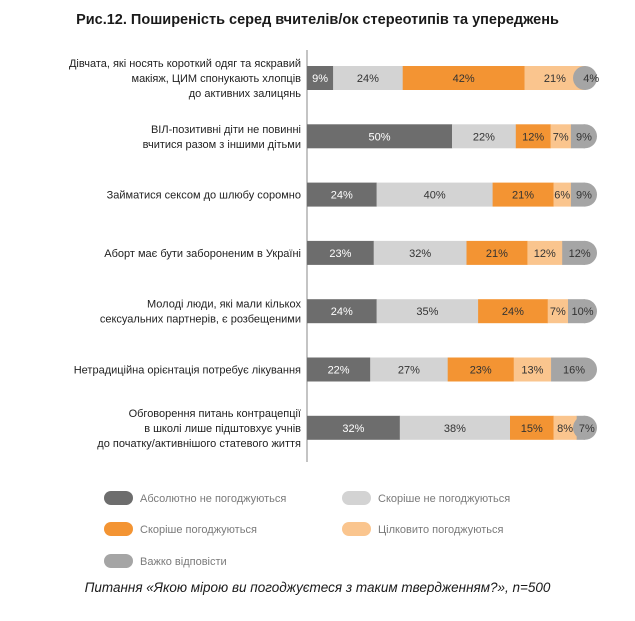 This screenshot has width=635, height=621. What do you see at coordinates (200, 320) in the screenshot?
I see `category-label: сексуальних партнерів, є розбещеними` at bounding box center [200, 320].